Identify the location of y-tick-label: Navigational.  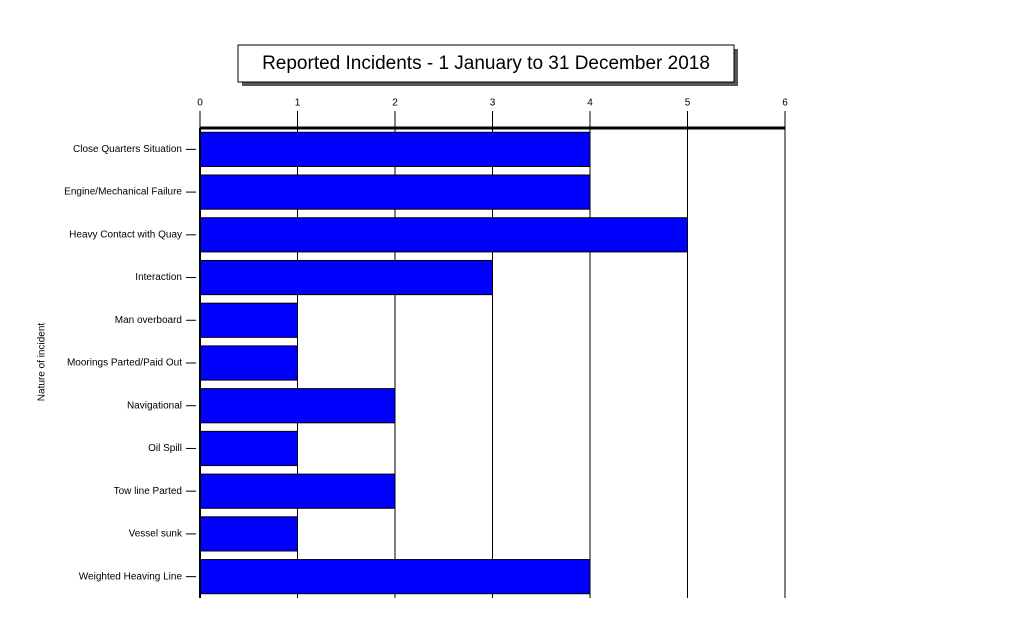
(154, 405).